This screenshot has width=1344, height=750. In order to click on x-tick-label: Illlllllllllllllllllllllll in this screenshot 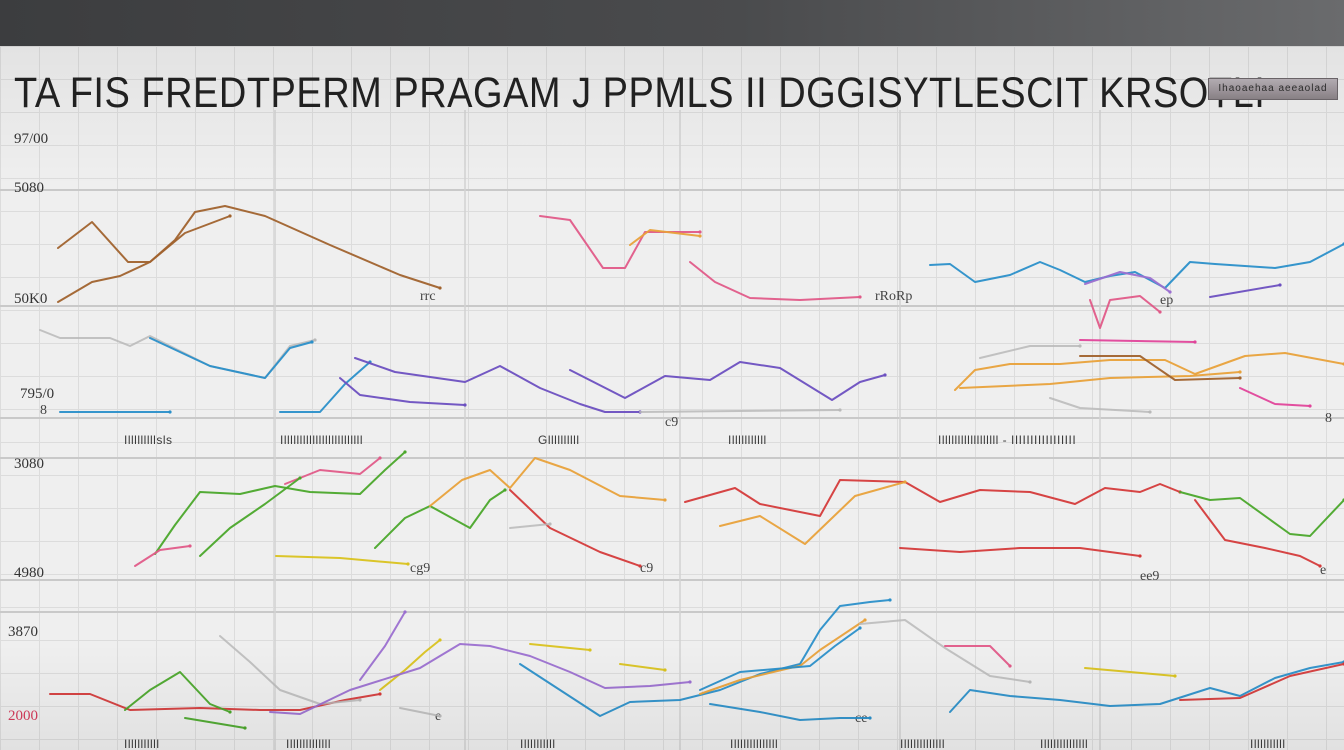, I will do `click(321, 440)`.